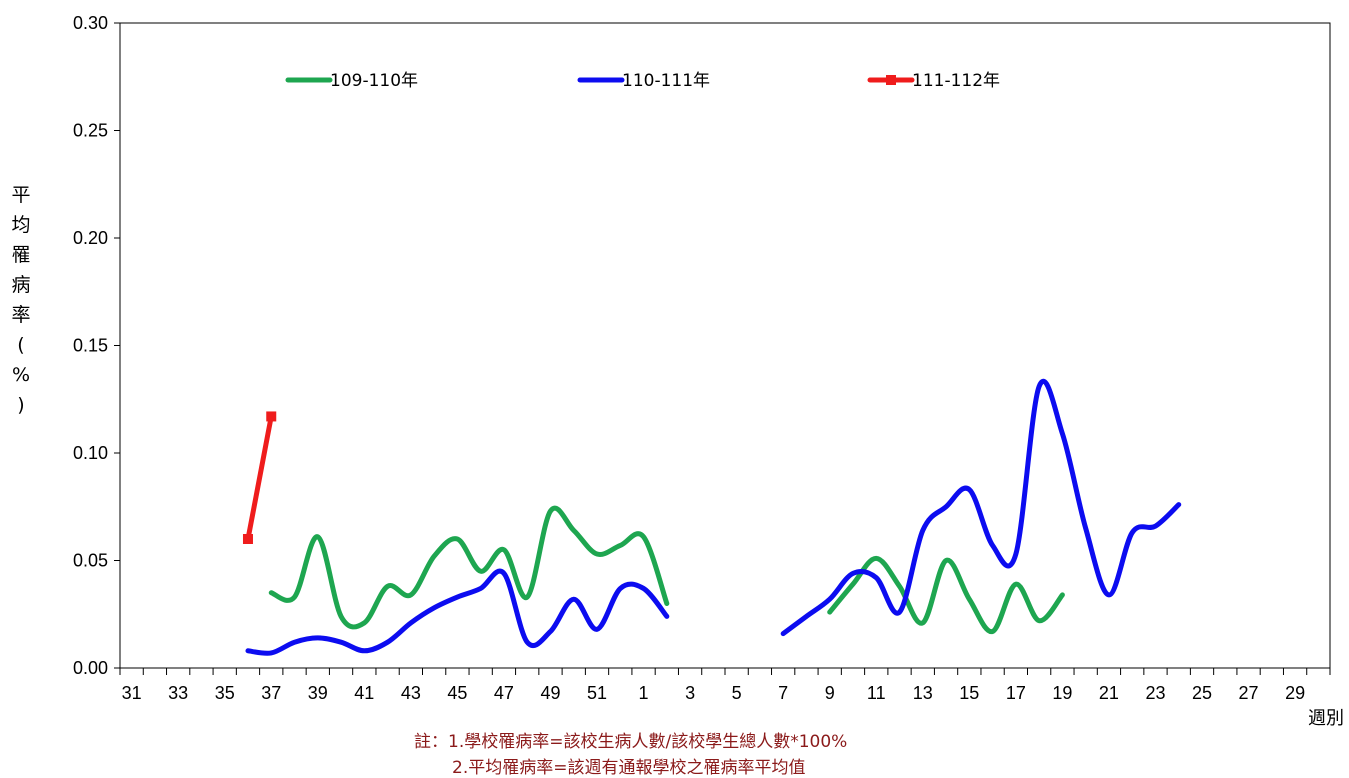 This screenshot has height=778, width=1349. What do you see at coordinates (690, 693) in the screenshot?
I see `x-tick-label: 3` at bounding box center [690, 693].